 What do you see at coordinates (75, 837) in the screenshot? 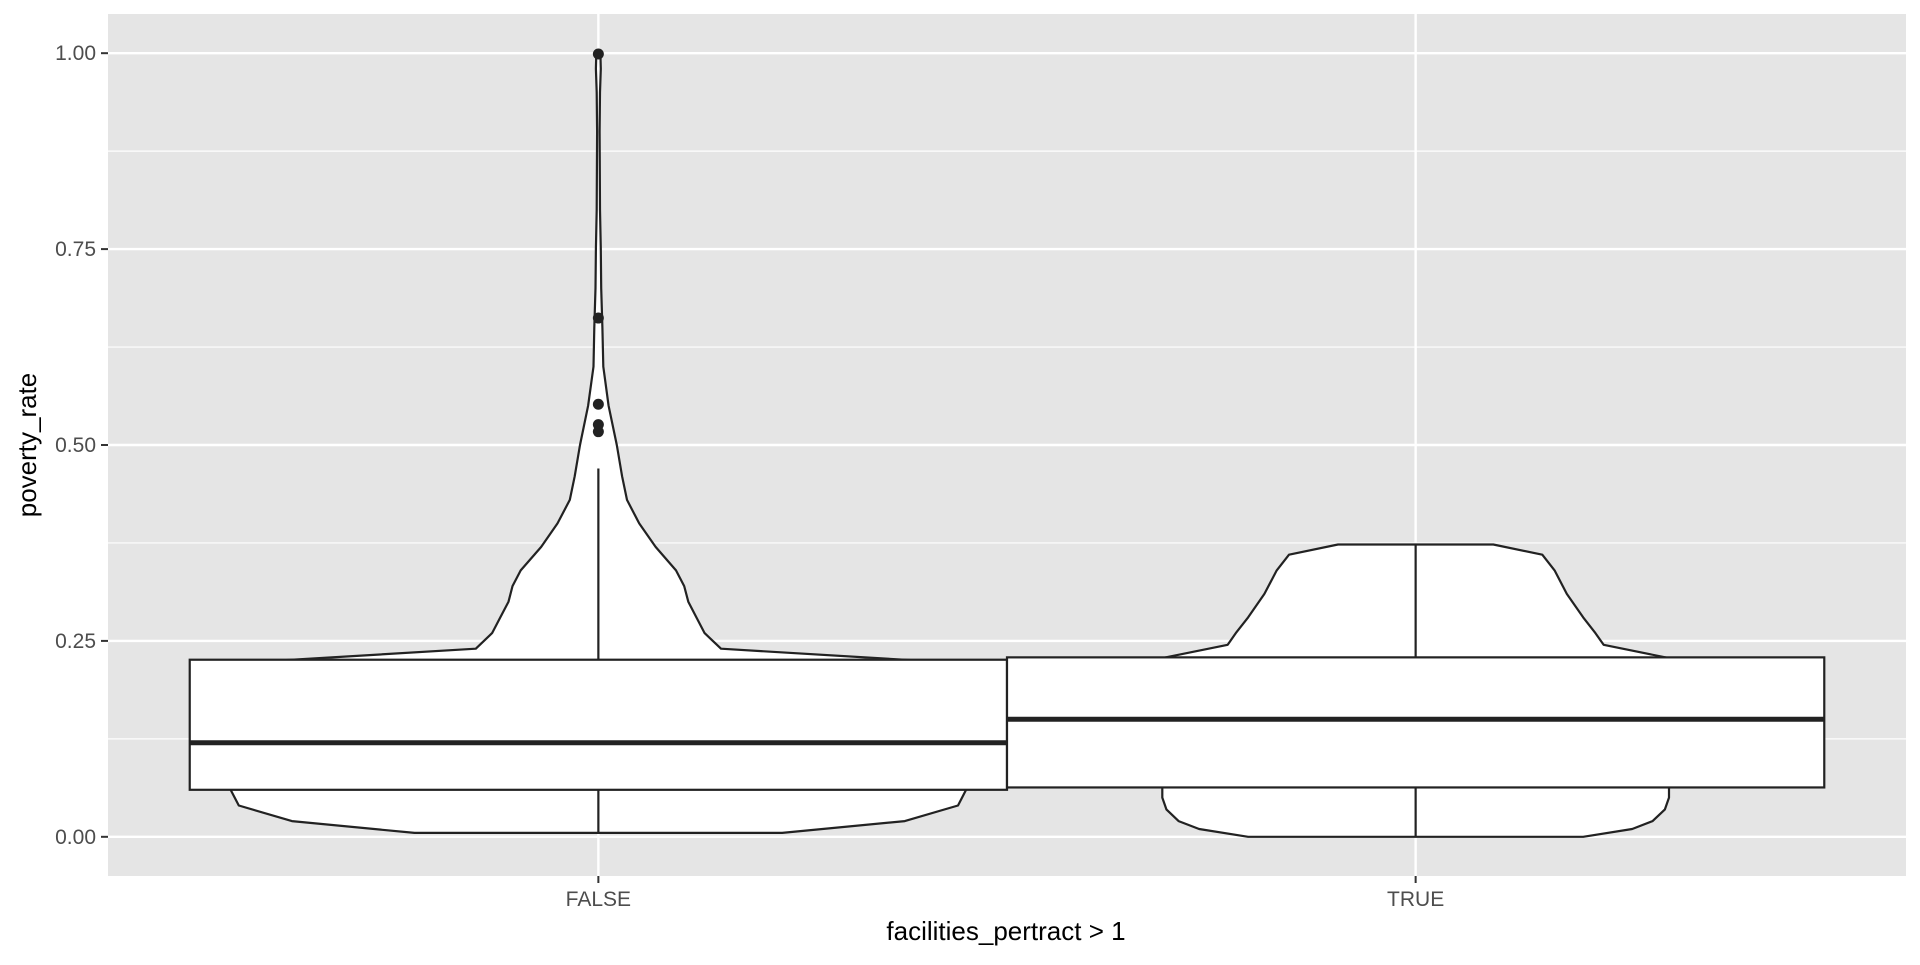
I see `y-tick-label: 0.00` at bounding box center [75, 837].